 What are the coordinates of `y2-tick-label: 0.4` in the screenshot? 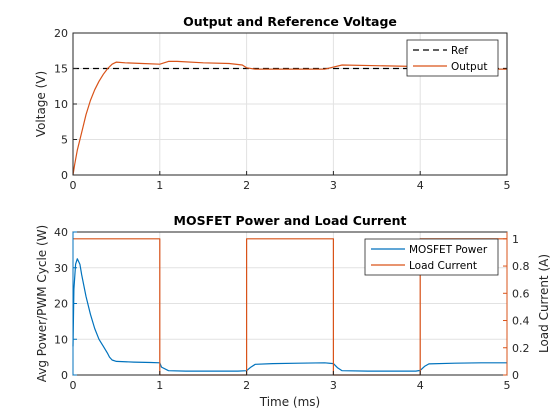 It's located at (521, 321).